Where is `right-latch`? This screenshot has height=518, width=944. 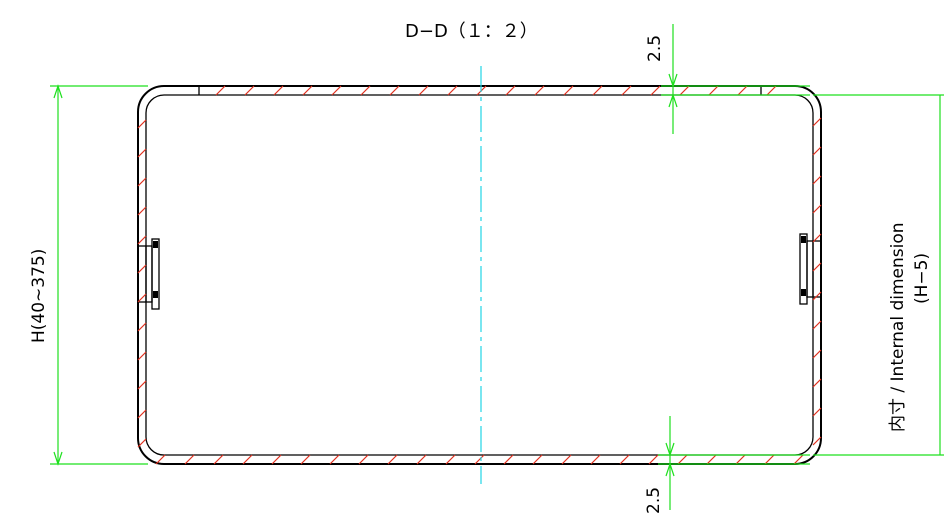
right-latch is located at coordinates (810, 269).